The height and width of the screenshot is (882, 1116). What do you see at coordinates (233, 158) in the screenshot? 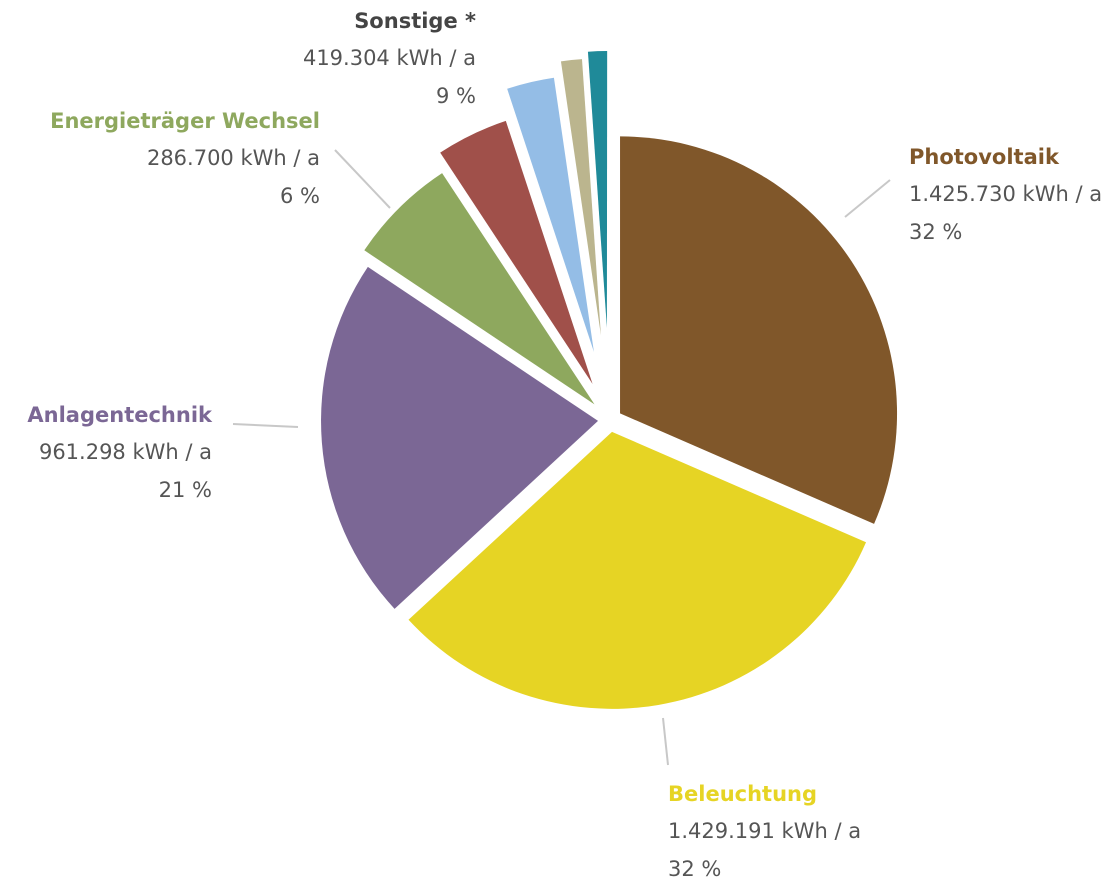
I see `value-label: 286.700 kWh / a` at bounding box center [233, 158].